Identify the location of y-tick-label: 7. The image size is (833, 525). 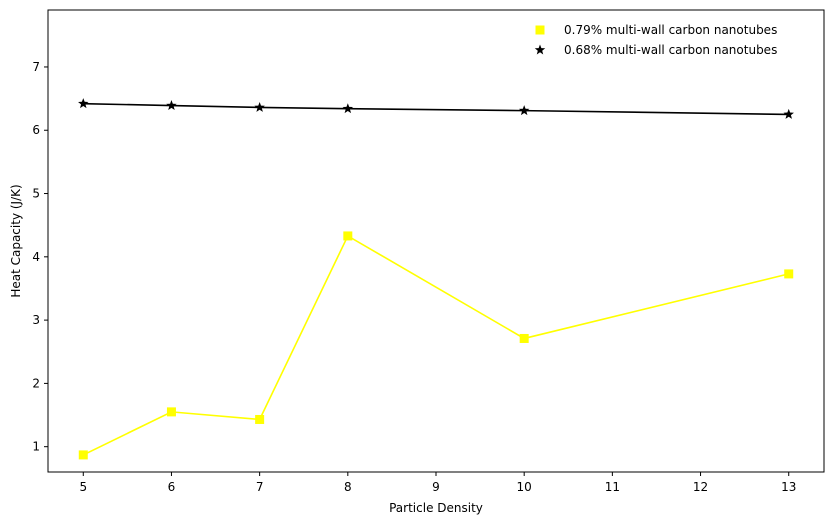
(36, 67).